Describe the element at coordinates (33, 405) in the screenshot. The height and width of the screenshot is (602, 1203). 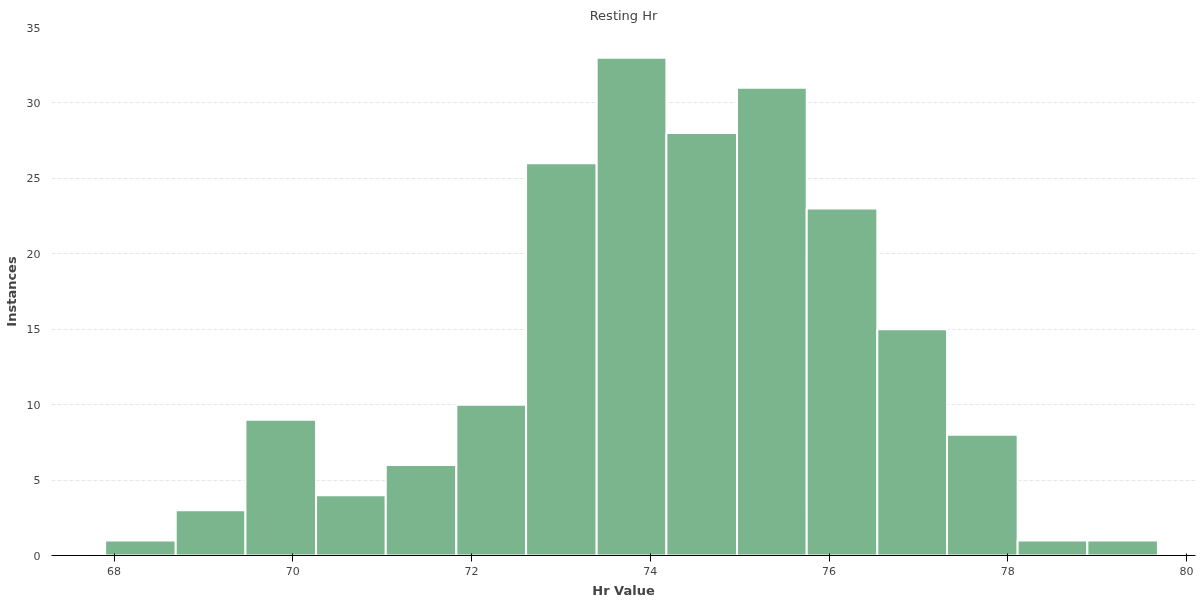
I see `y-tick-label: 10` at that location.